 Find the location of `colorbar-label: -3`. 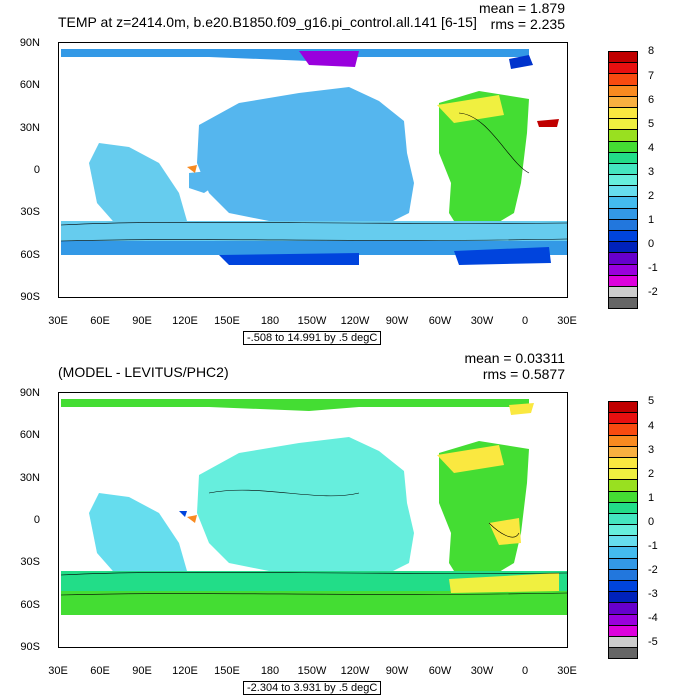

colorbar-label: -3 is located at coordinates (653, 594).